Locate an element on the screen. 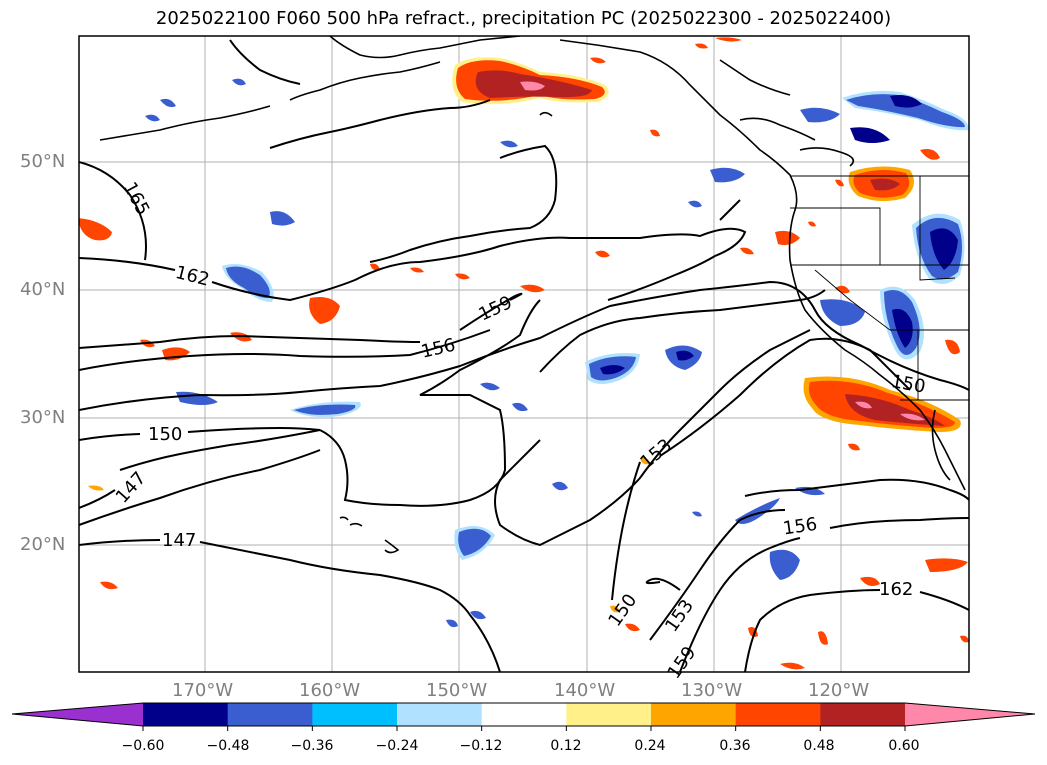 This screenshot has height=765, width=1047. colorbar-tick-label: −0.24 is located at coordinates (397, 746).